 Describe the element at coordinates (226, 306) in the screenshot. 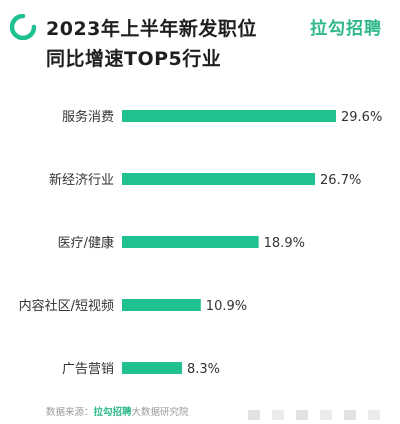

I see `value-label: 10.9%` at that location.